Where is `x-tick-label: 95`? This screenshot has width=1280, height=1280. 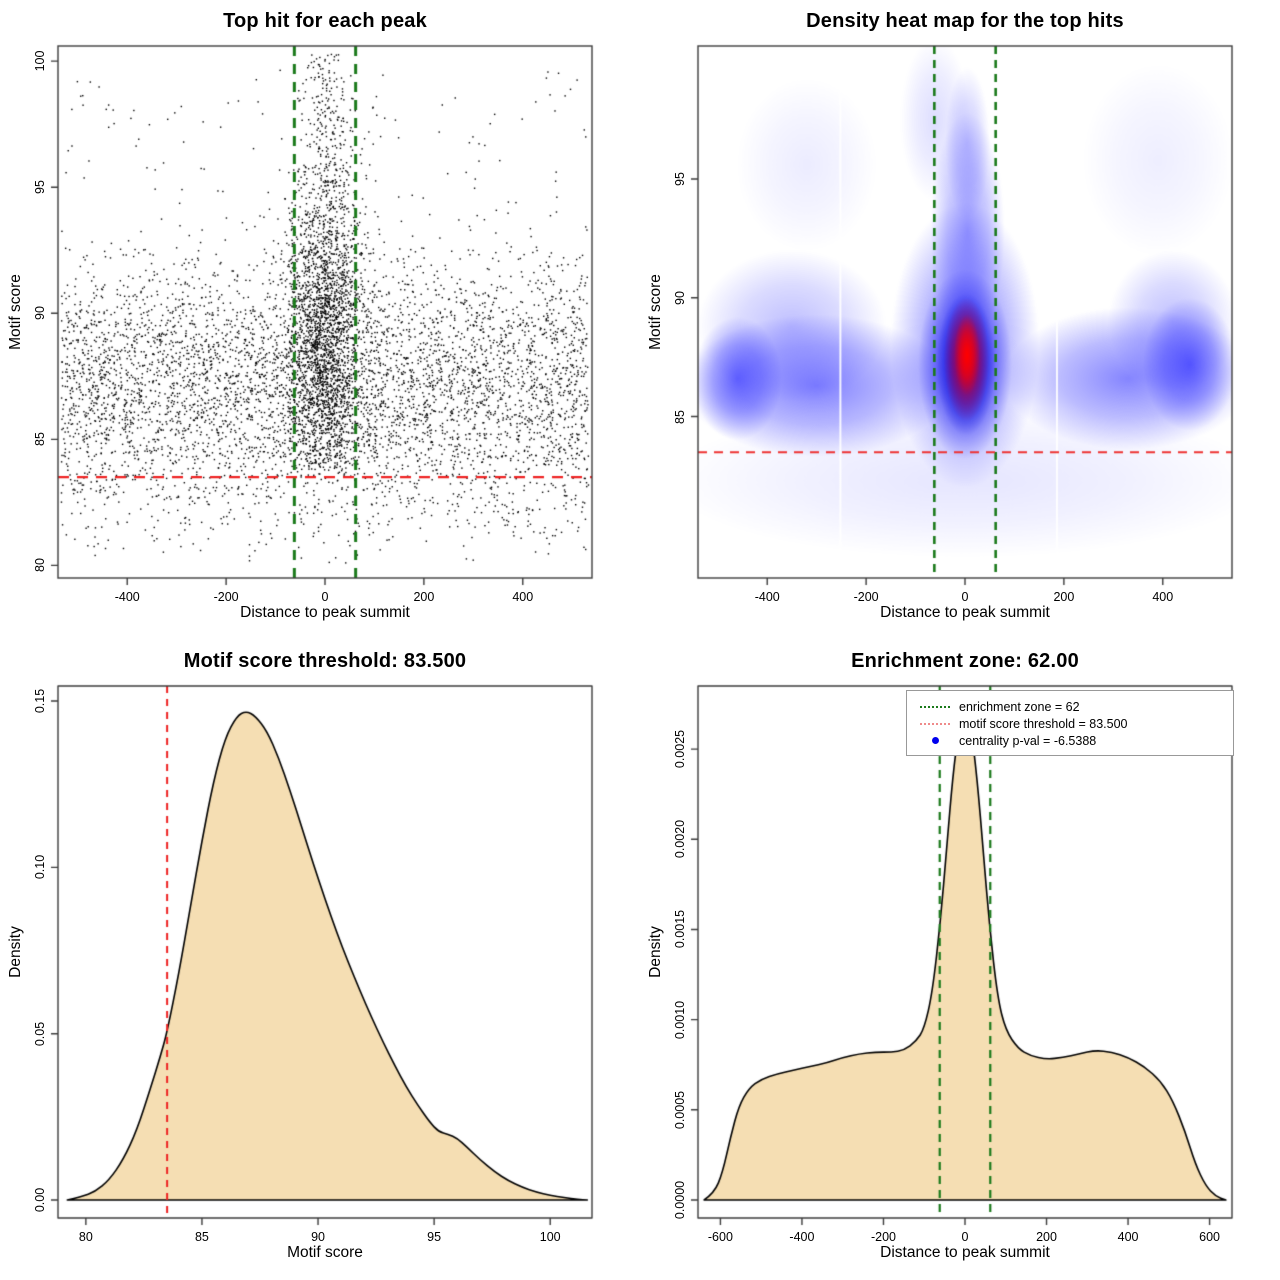 x-tick-label: 95 is located at coordinates (434, 1237).